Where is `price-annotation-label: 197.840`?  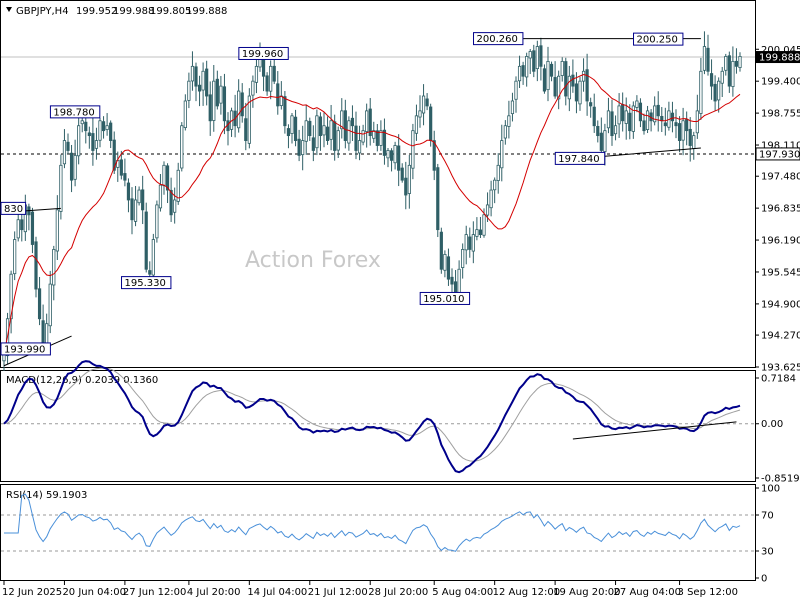 price-annotation-label: 197.840 is located at coordinates (578, 159).